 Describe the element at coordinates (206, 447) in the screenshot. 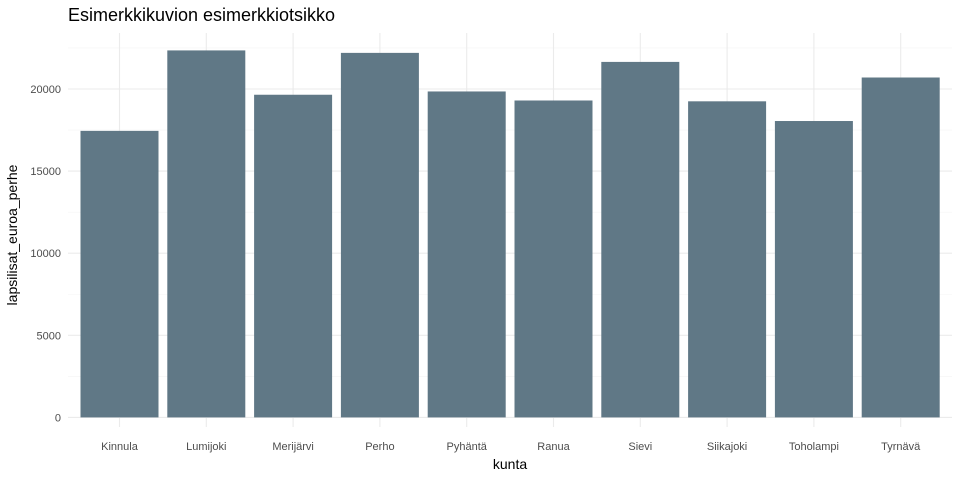

I see `x-tick-label: Lumijoki` at that location.